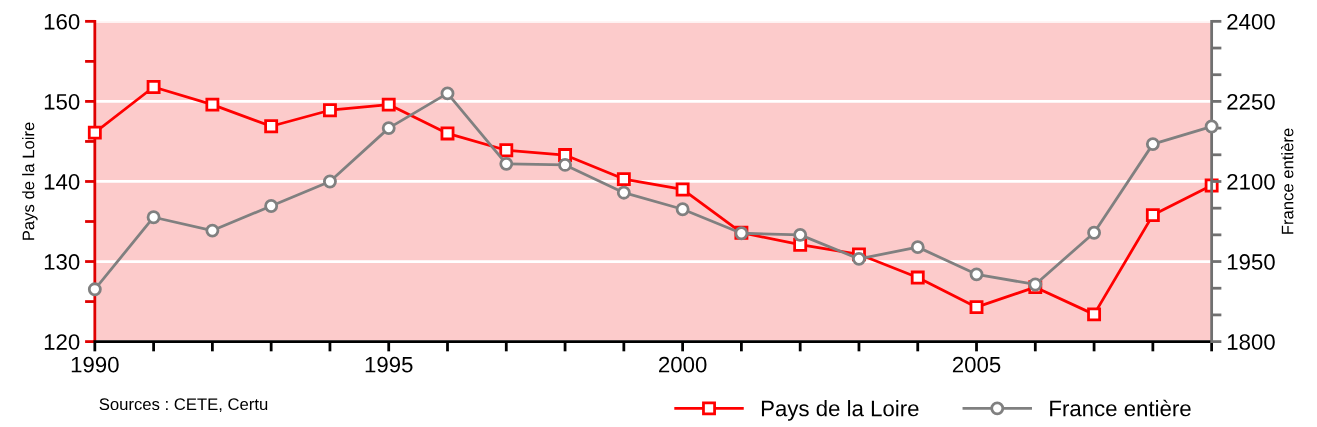 The height and width of the screenshot is (427, 1317). What do you see at coordinates (62, 262) in the screenshot?
I see `y-tick-label: 130` at bounding box center [62, 262].